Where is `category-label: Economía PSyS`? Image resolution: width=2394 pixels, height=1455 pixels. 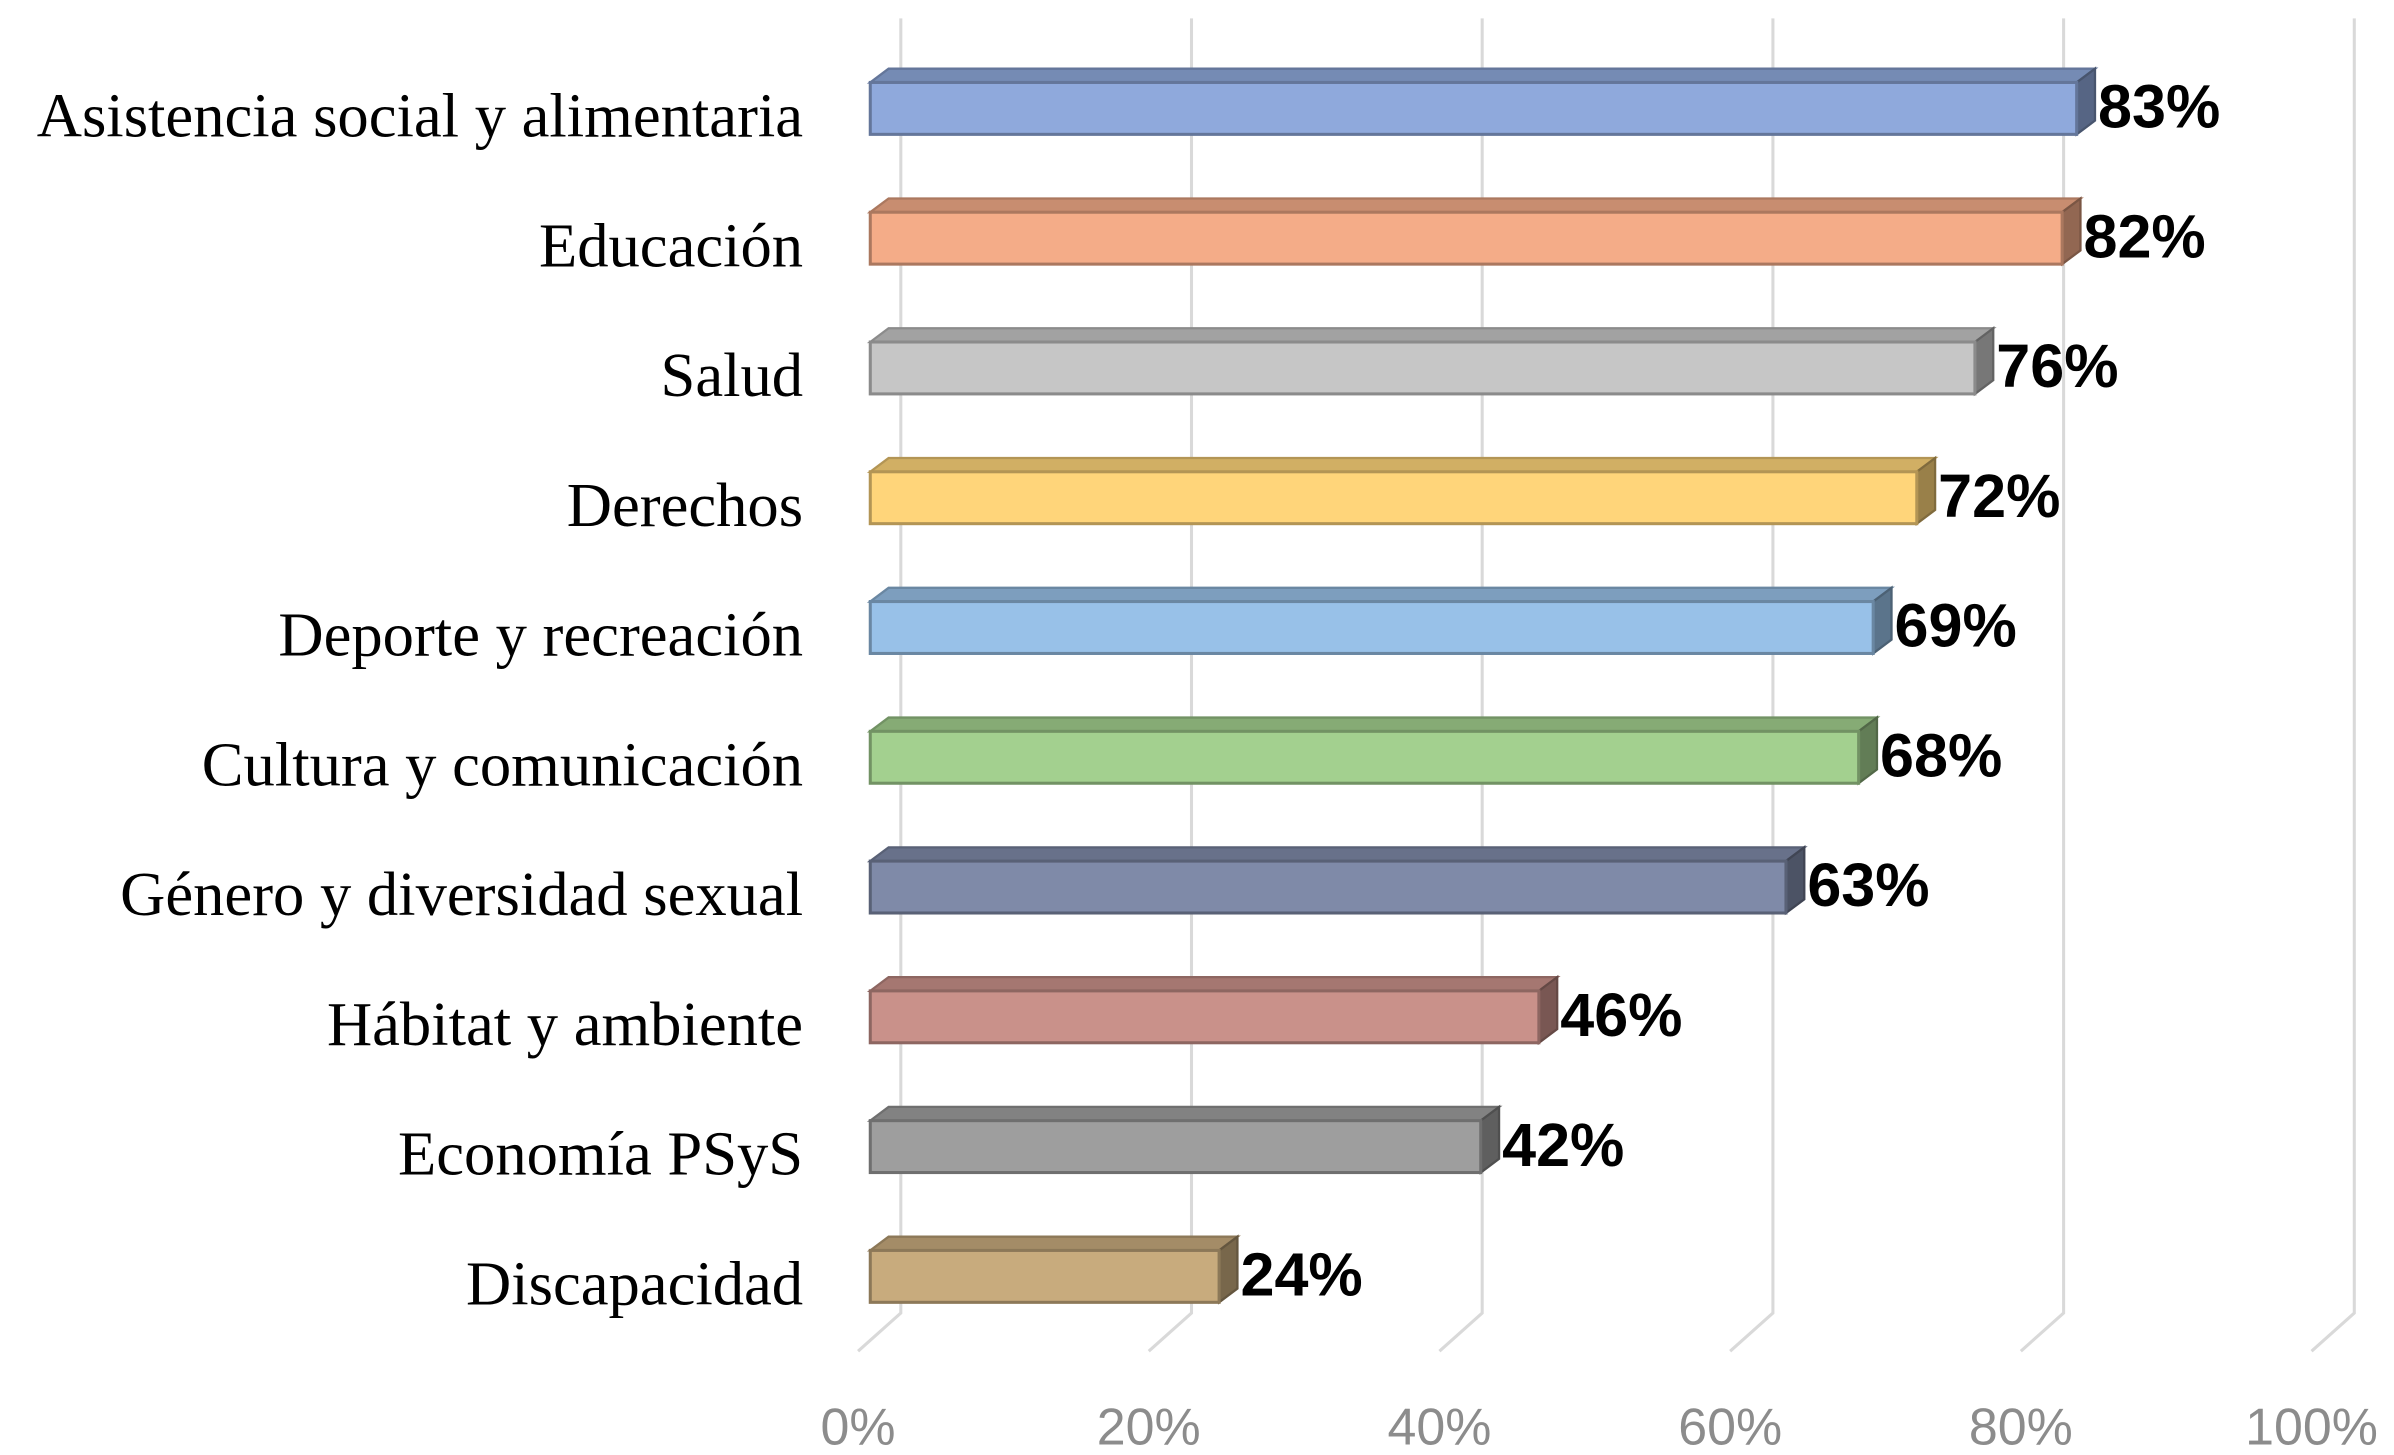 category-label: Economía PSyS is located at coordinates (600, 1154).